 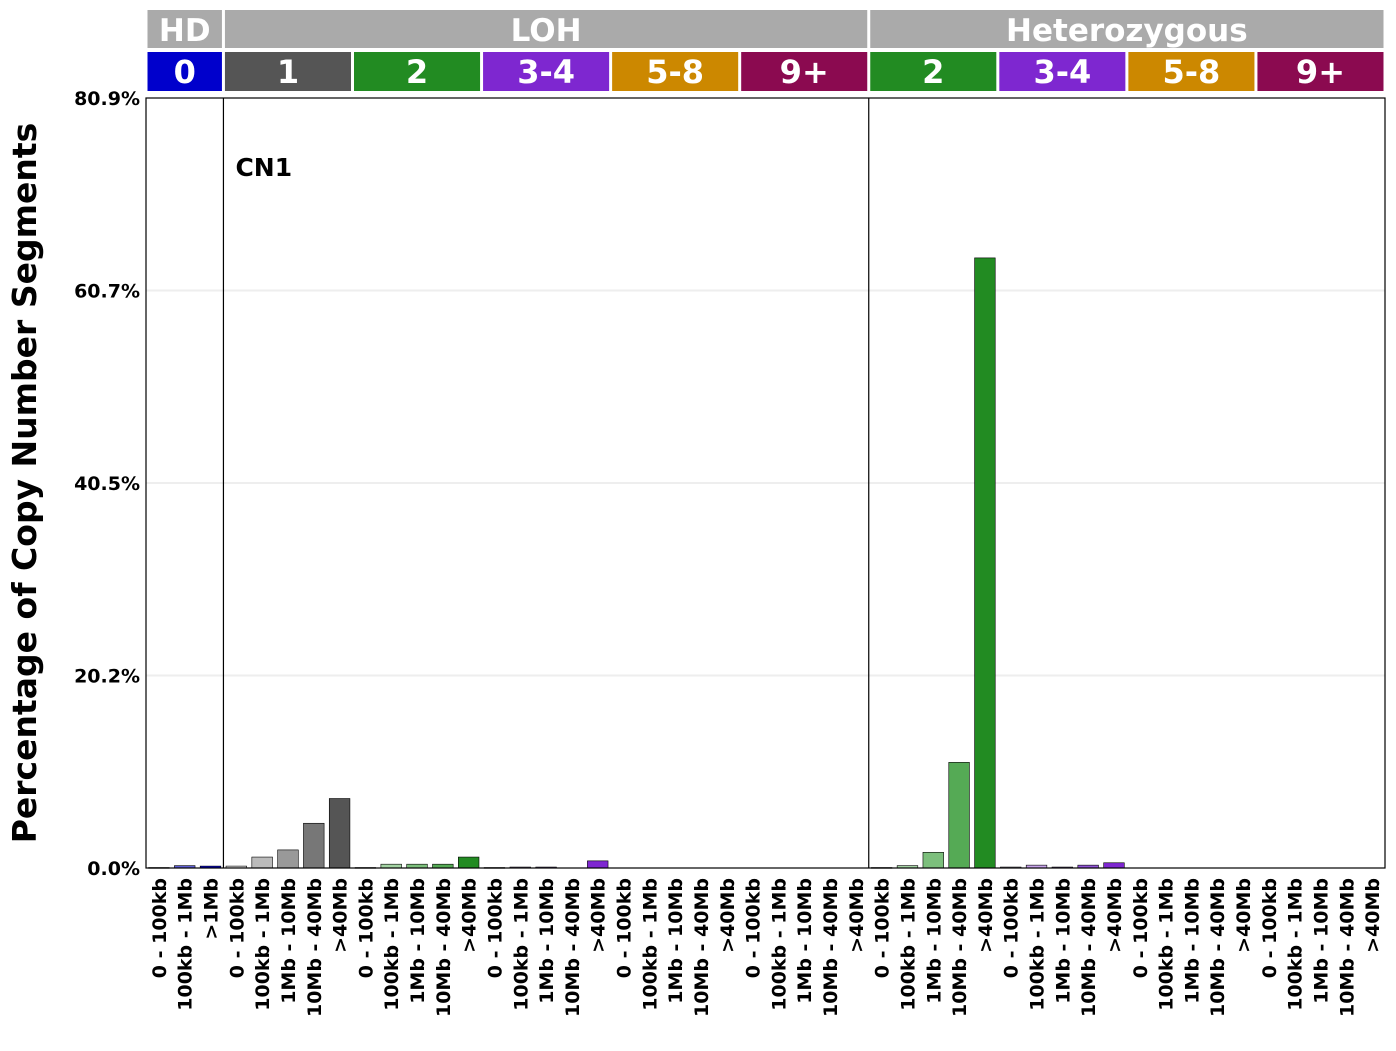 What do you see at coordinates (212, 909) in the screenshot?
I see `x-tick-label: >1Mb` at bounding box center [212, 909].